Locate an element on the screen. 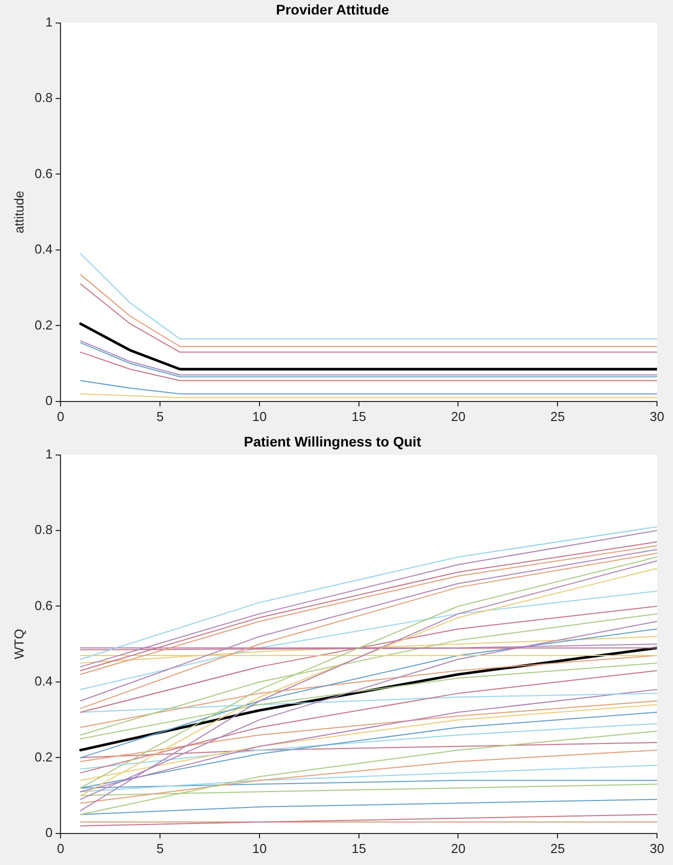 The image size is (673, 865). y-axis-title: attitude is located at coordinates (18, 212).